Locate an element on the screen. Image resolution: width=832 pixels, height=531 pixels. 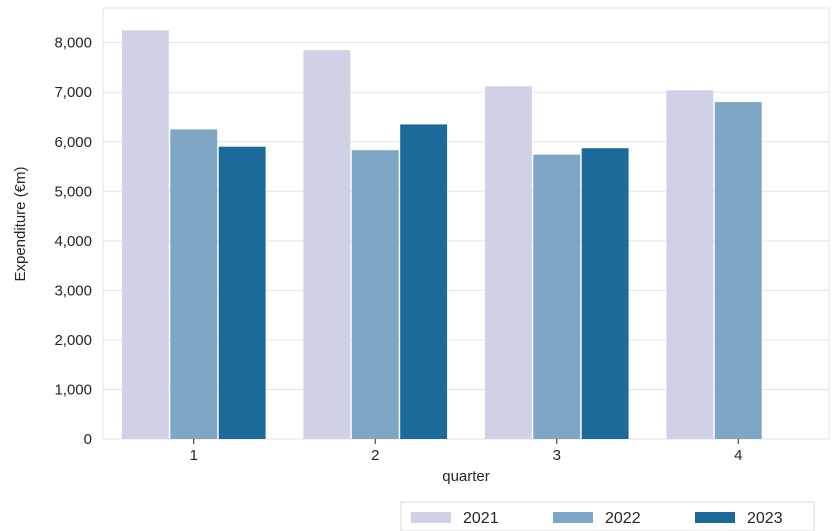
y-tick-label: 4,000 is located at coordinates (73, 241).